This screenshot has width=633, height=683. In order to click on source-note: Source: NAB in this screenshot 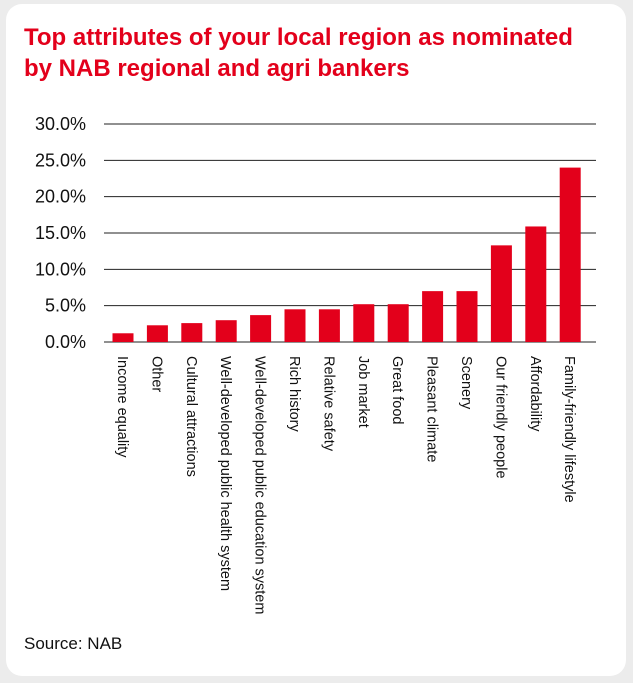, I will do `click(73, 643)`.